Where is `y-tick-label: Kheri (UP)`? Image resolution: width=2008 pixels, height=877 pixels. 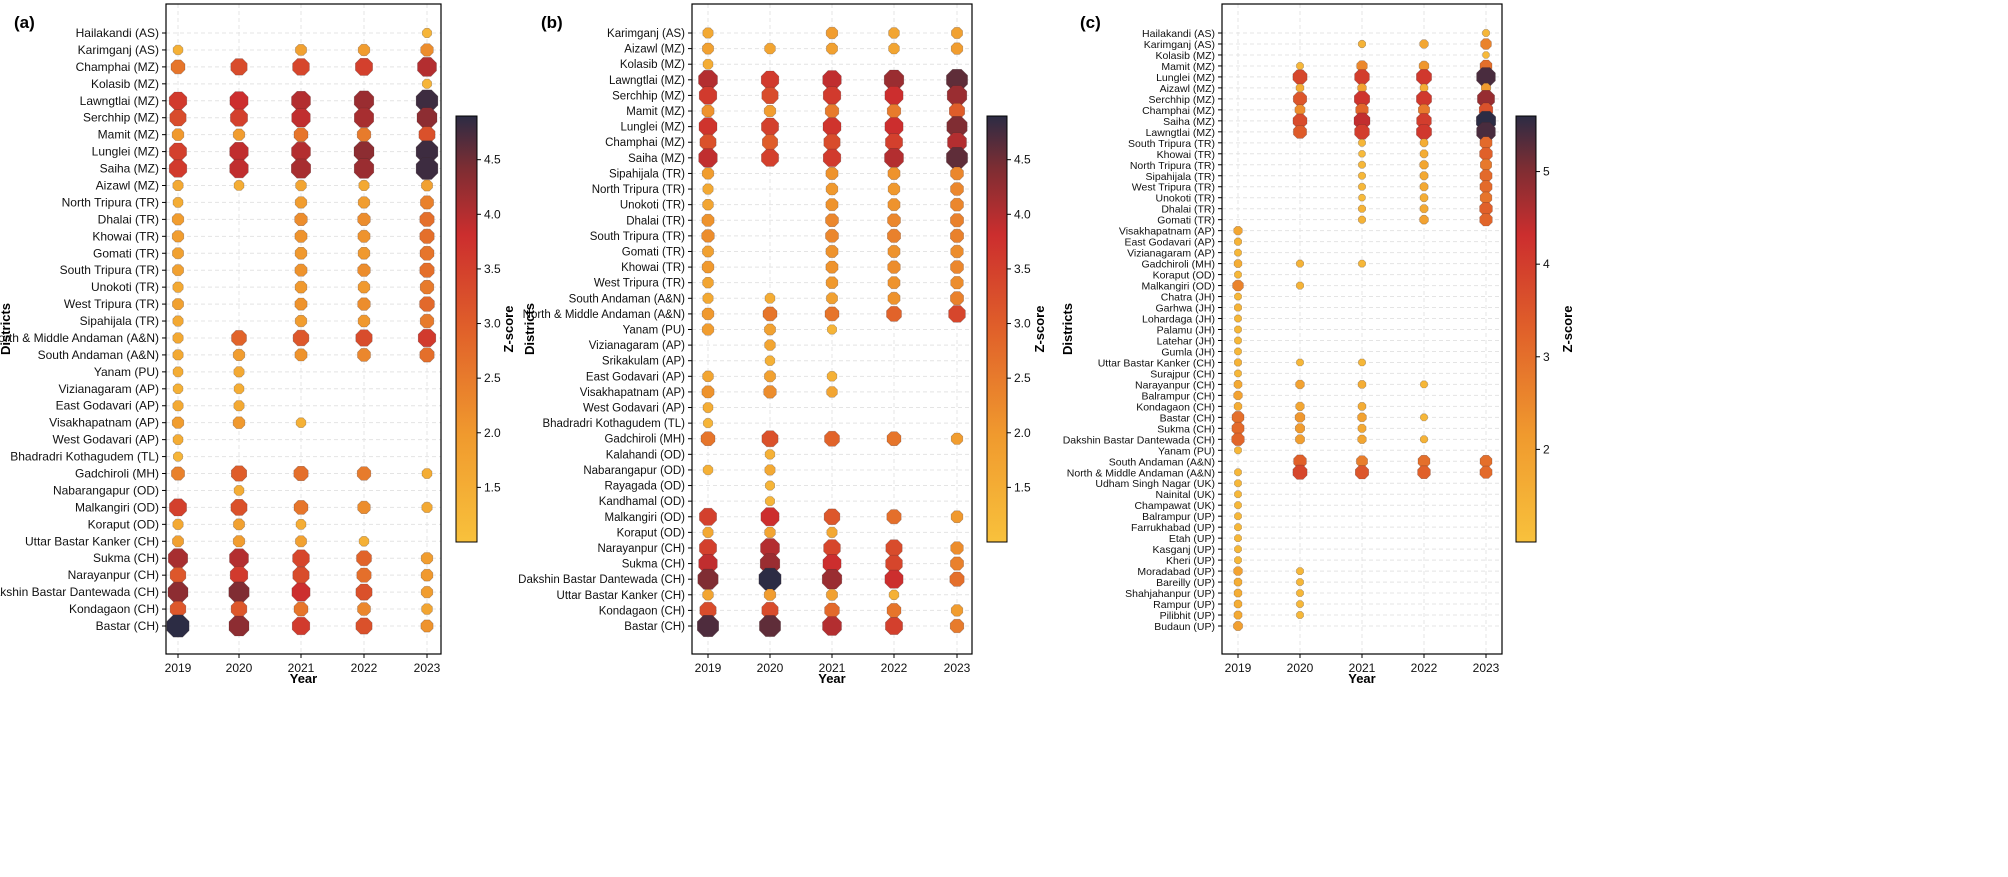
y-tick-label: Kheri (UP) is located at coordinates (1190, 561).